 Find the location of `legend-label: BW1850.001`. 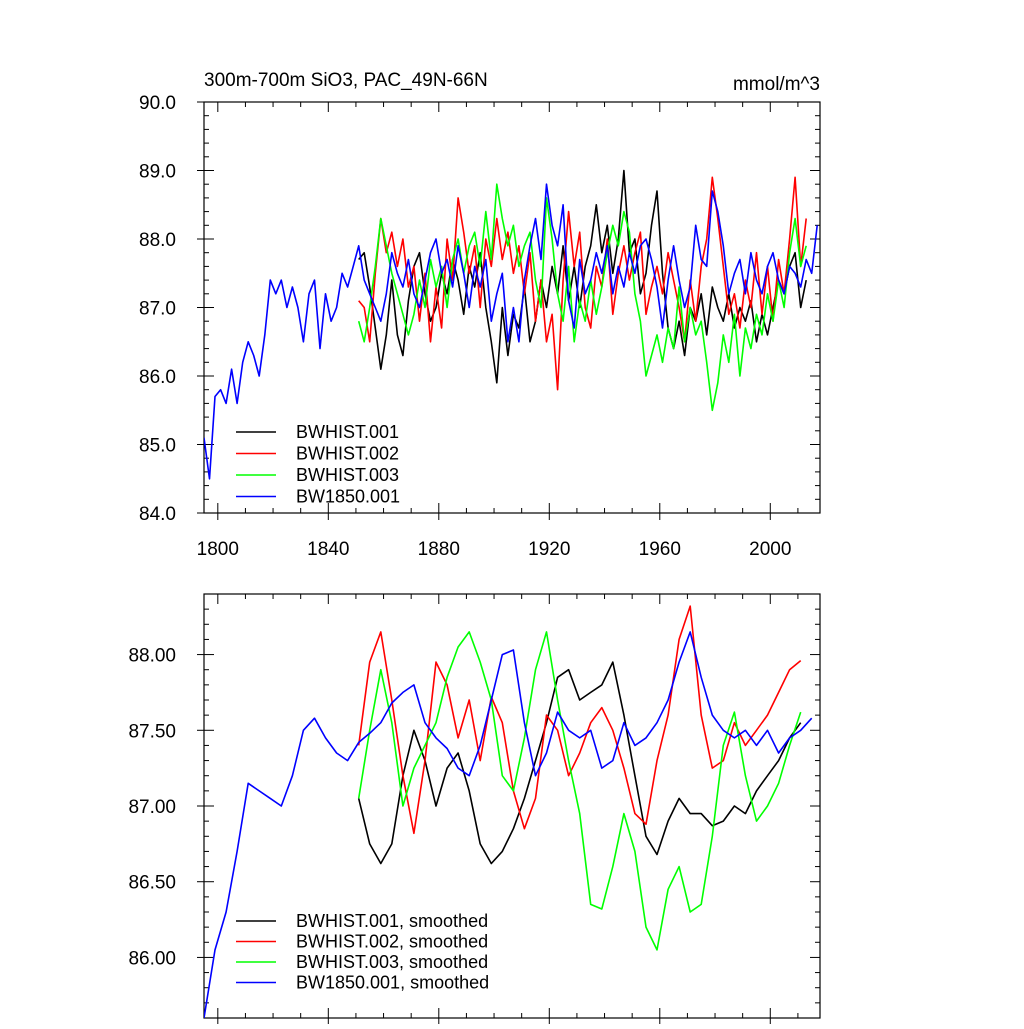

legend-label: BW1850.001 is located at coordinates (348, 497).